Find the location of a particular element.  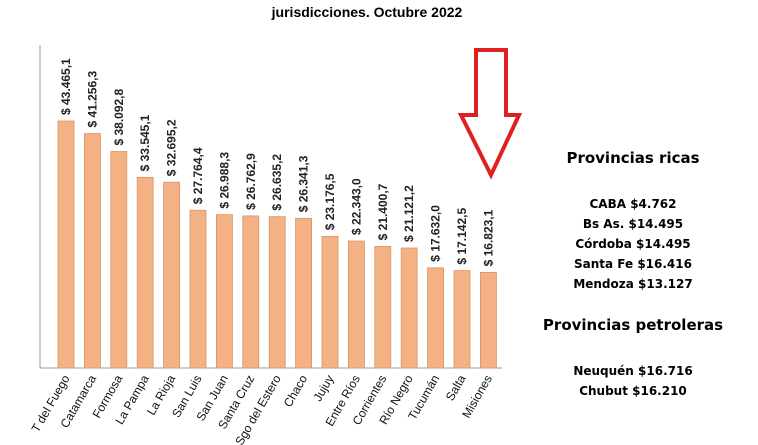

value-label: $ 38.092,8 is located at coordinates (119, 116).